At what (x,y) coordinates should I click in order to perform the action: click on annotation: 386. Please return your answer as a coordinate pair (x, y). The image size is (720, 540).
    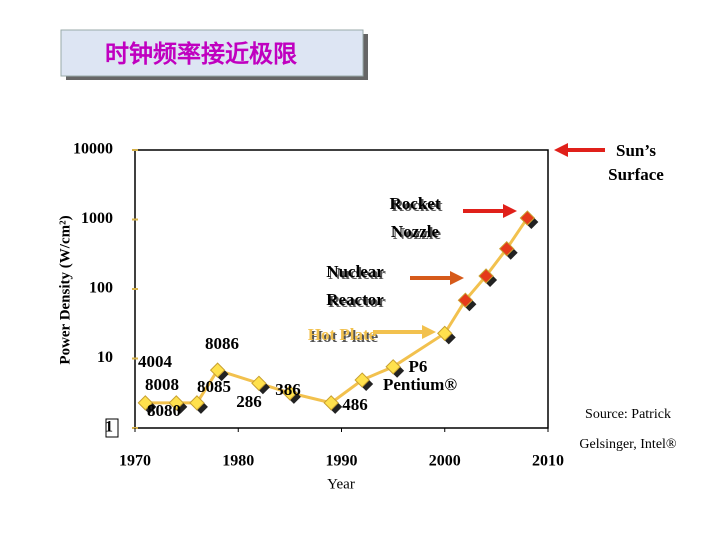
    Looking at the image, I should click on (288, 389).